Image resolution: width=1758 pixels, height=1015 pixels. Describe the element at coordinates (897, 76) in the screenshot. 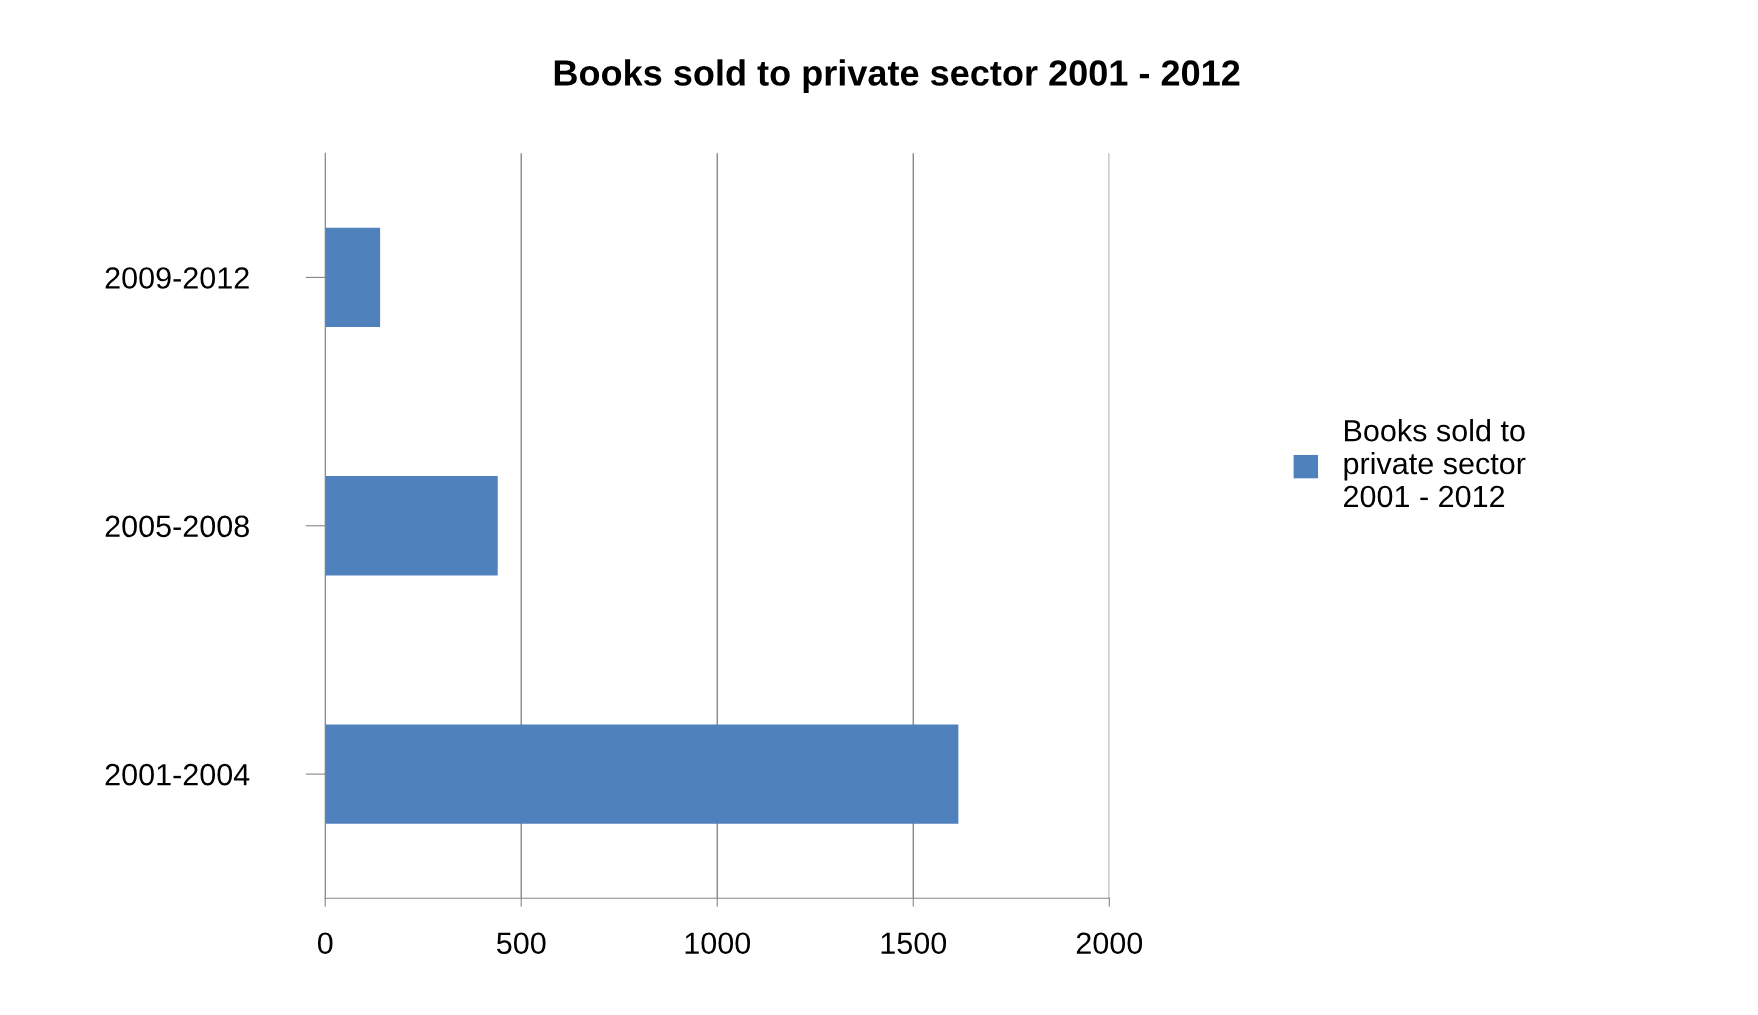

I see `chart-title: Books sold to private sector 2001 - 2012` at that location.